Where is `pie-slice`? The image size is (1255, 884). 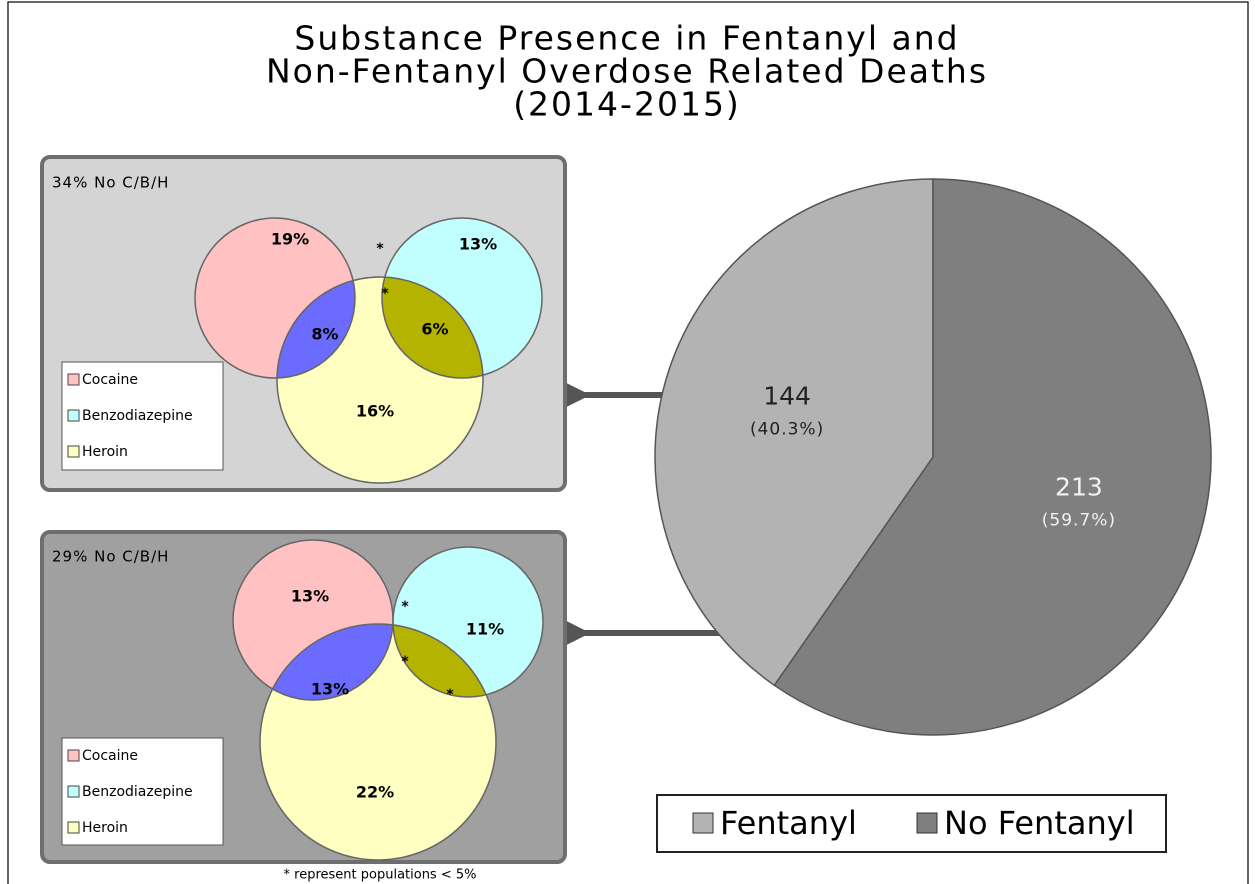 pie-slice is located at coordinates (794, 432).